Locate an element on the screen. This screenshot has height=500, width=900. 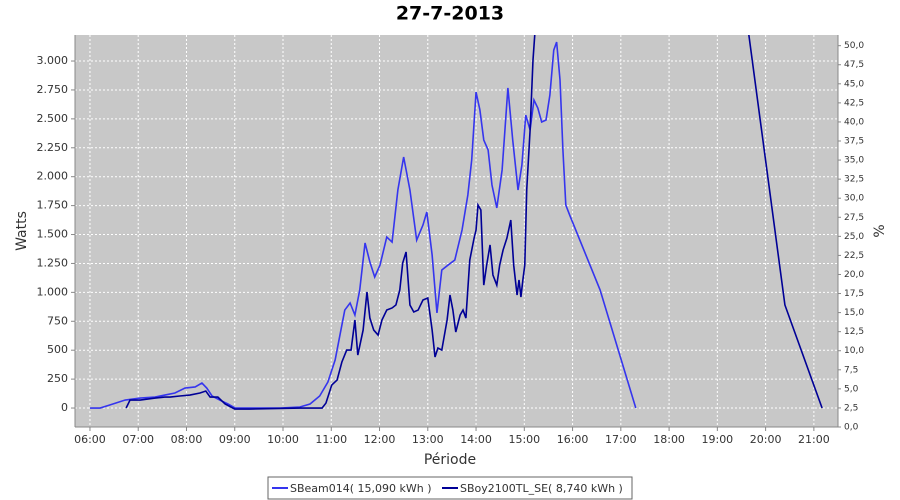
chart-title: 27-7-2013 is located at coordinates (450, 14).